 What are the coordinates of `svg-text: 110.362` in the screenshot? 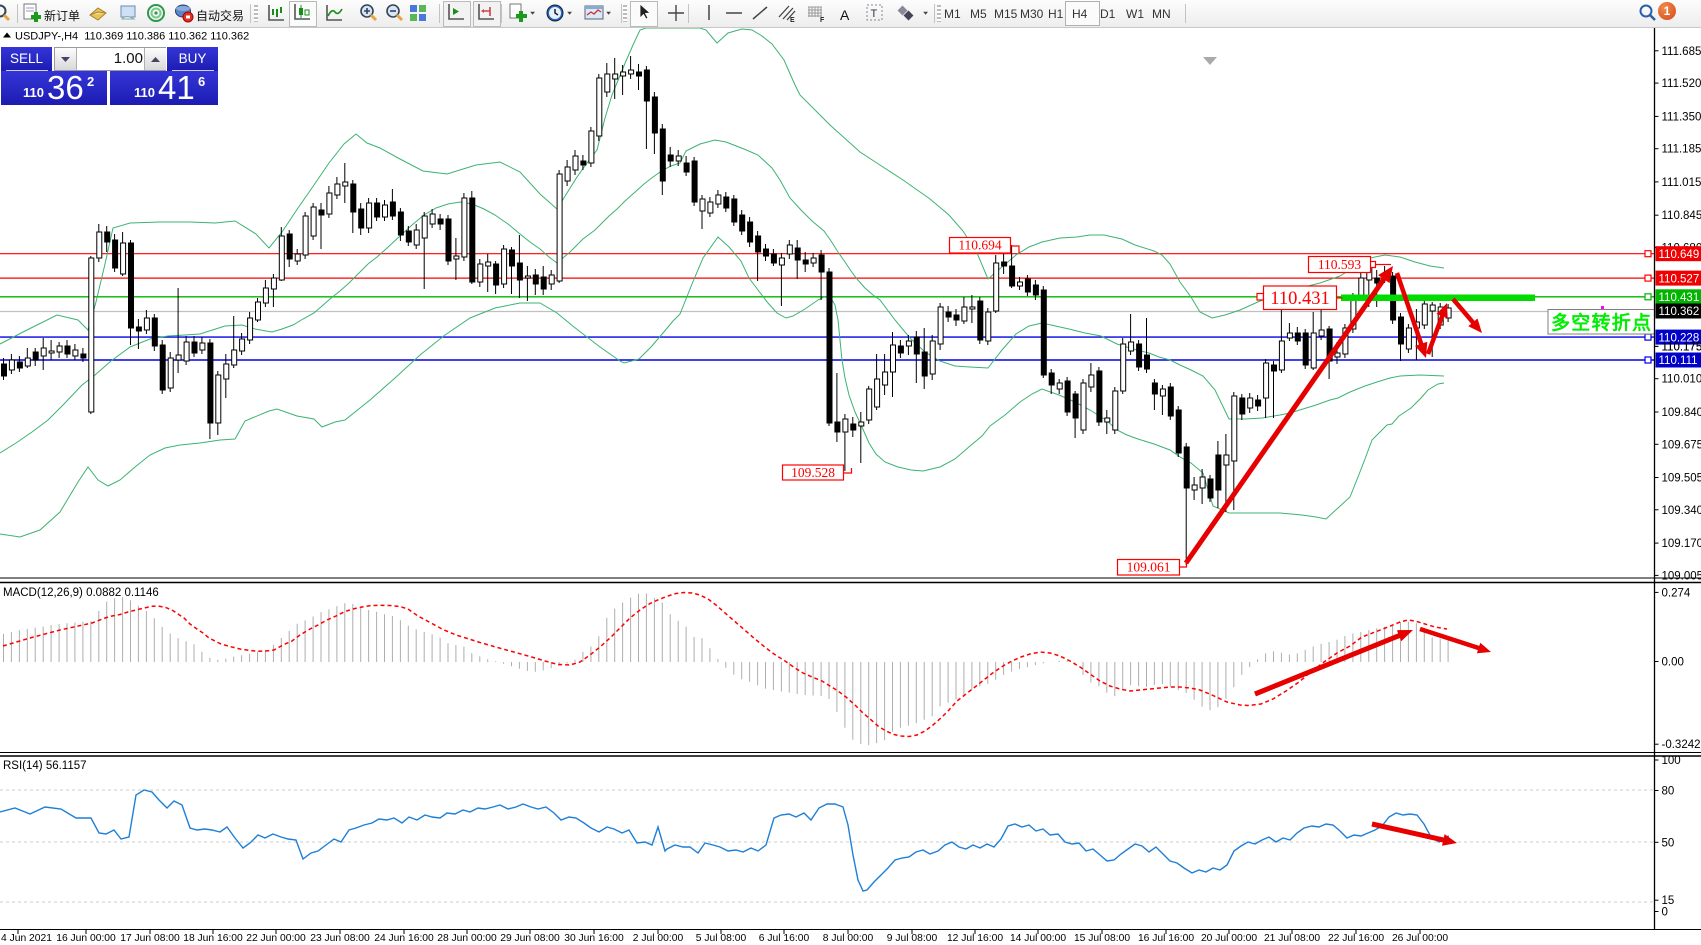 It's located at (1679, 312).